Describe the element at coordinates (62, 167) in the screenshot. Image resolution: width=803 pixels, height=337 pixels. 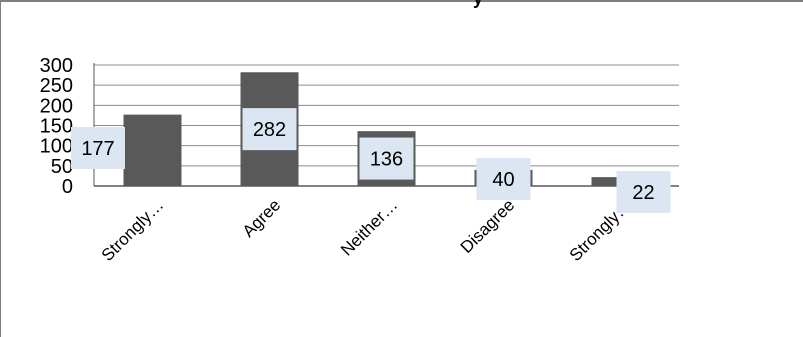
I see `y-tick-label: 50` at that location.